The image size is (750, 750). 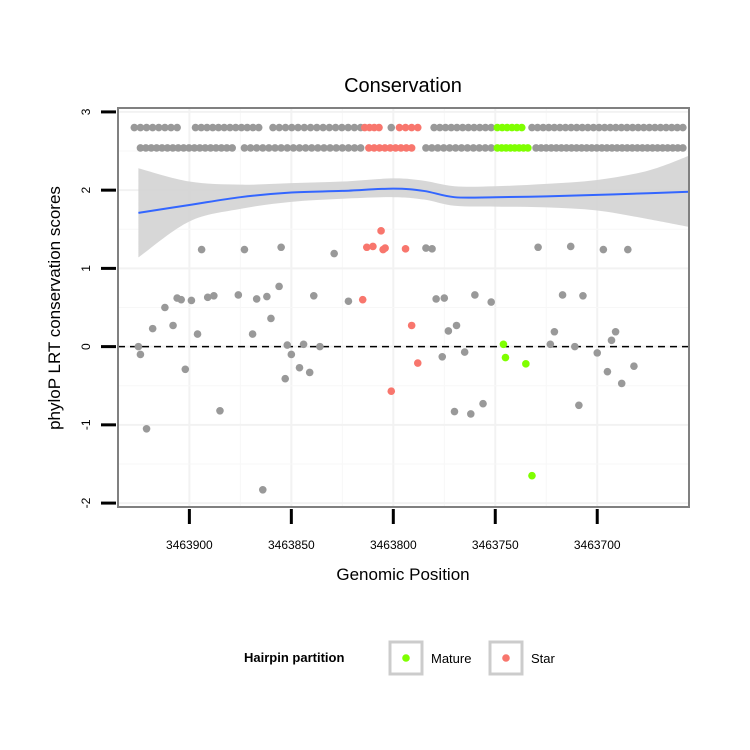 I want to click on y-tick-label: -2, so click(x=86, y=502).